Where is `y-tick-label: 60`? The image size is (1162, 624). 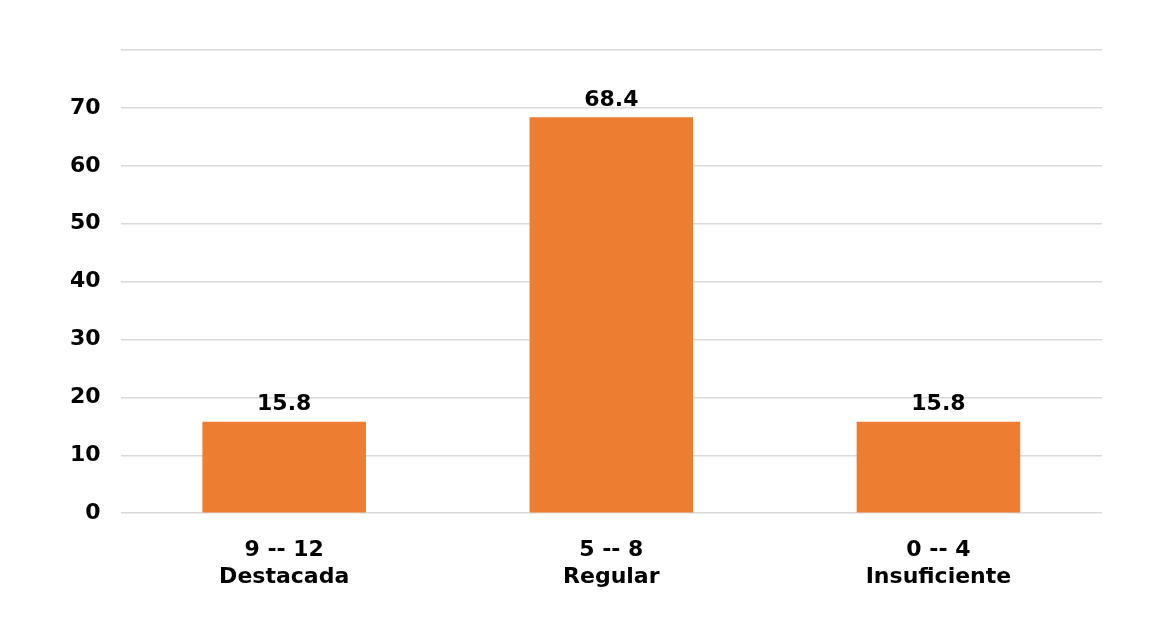 y-tick-label: 60 is located at coordinates (85, 164).